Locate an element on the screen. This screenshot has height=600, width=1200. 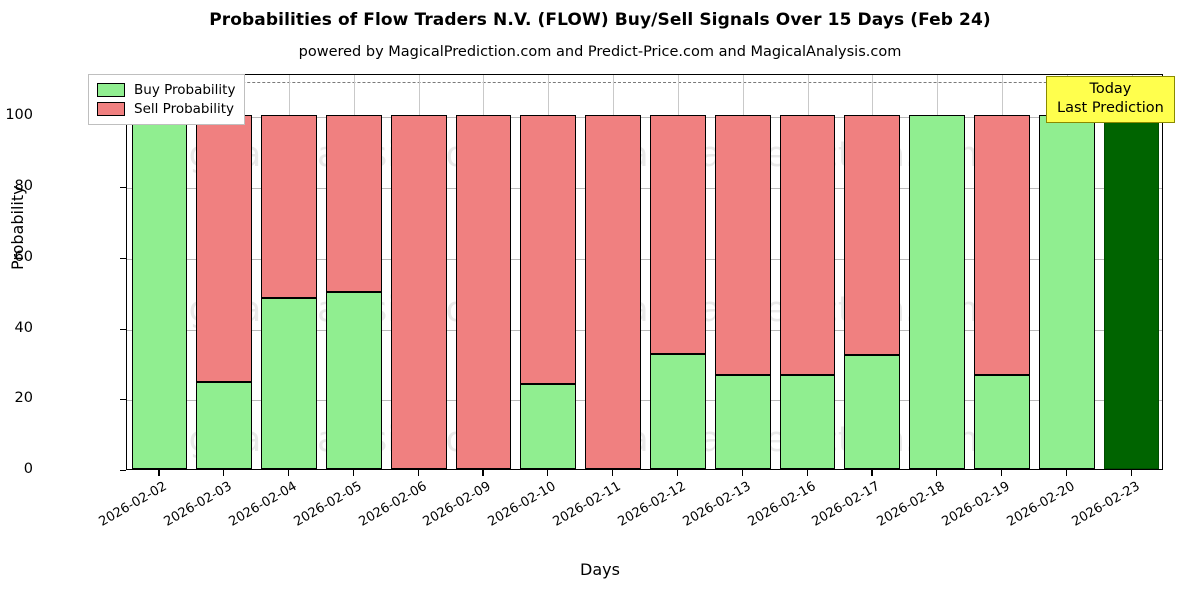
legend-label-buy: Buy Probability is located at coordinates (185, 89).